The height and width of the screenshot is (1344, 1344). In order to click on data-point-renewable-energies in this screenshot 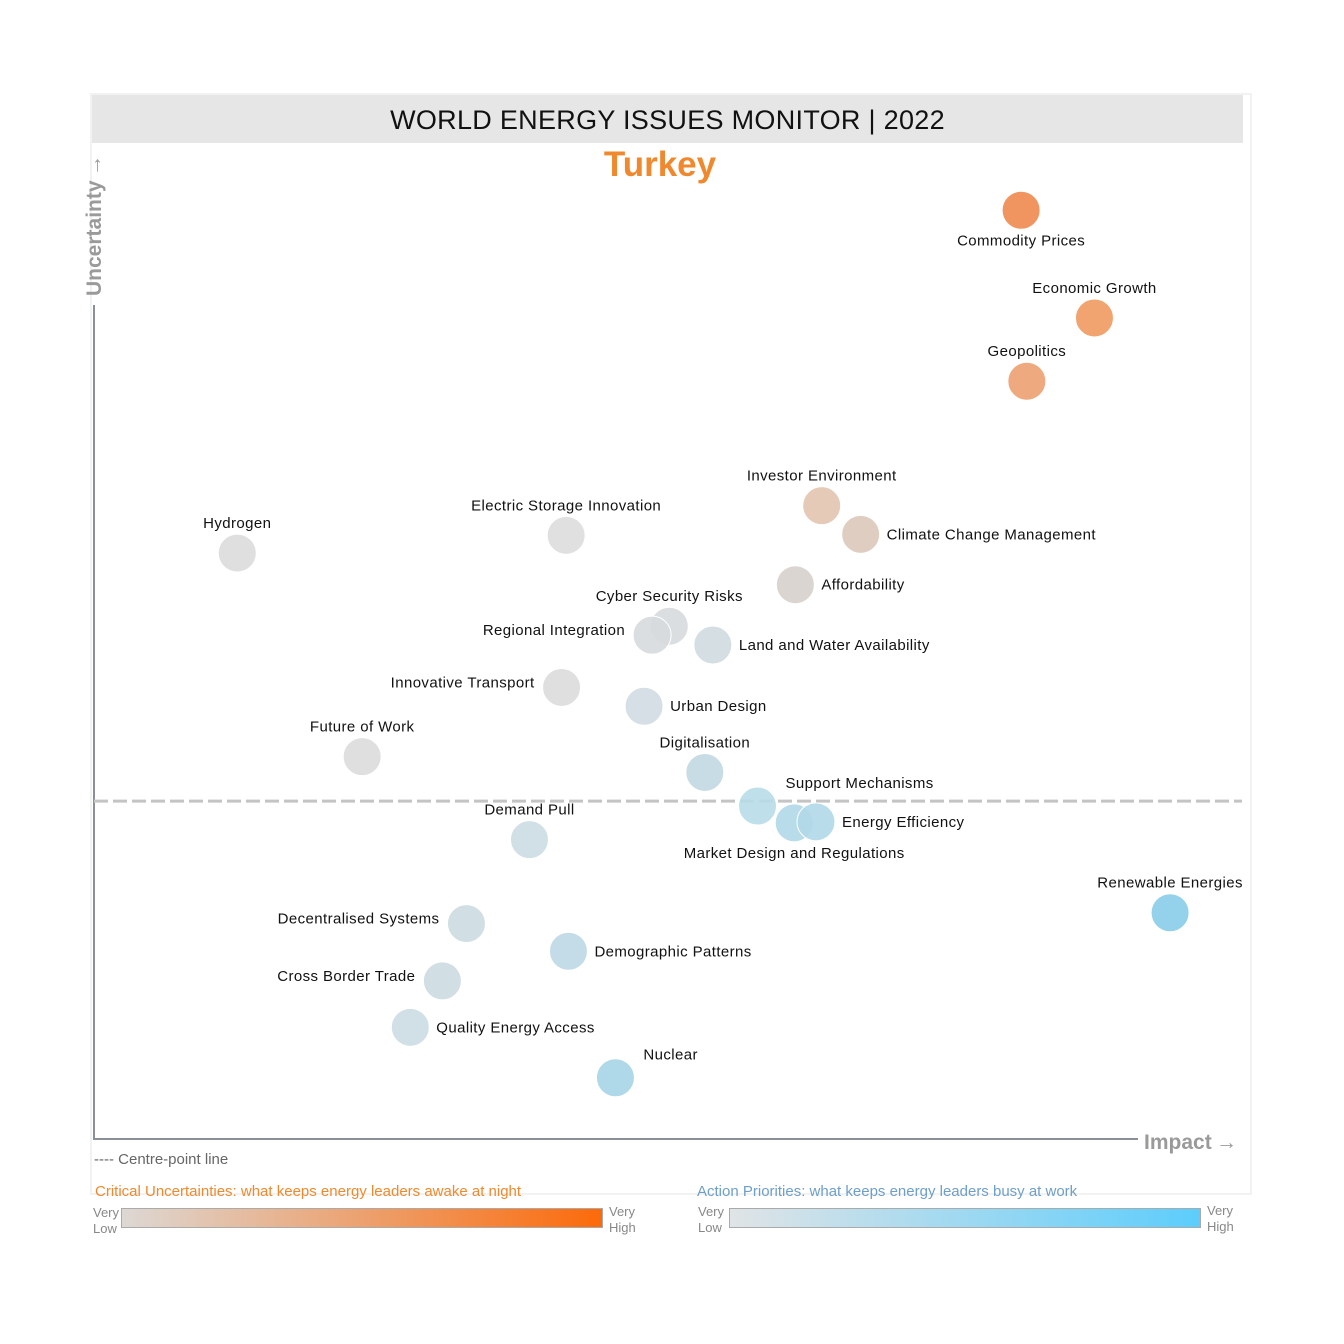, I will do `click(1170, 913)`.